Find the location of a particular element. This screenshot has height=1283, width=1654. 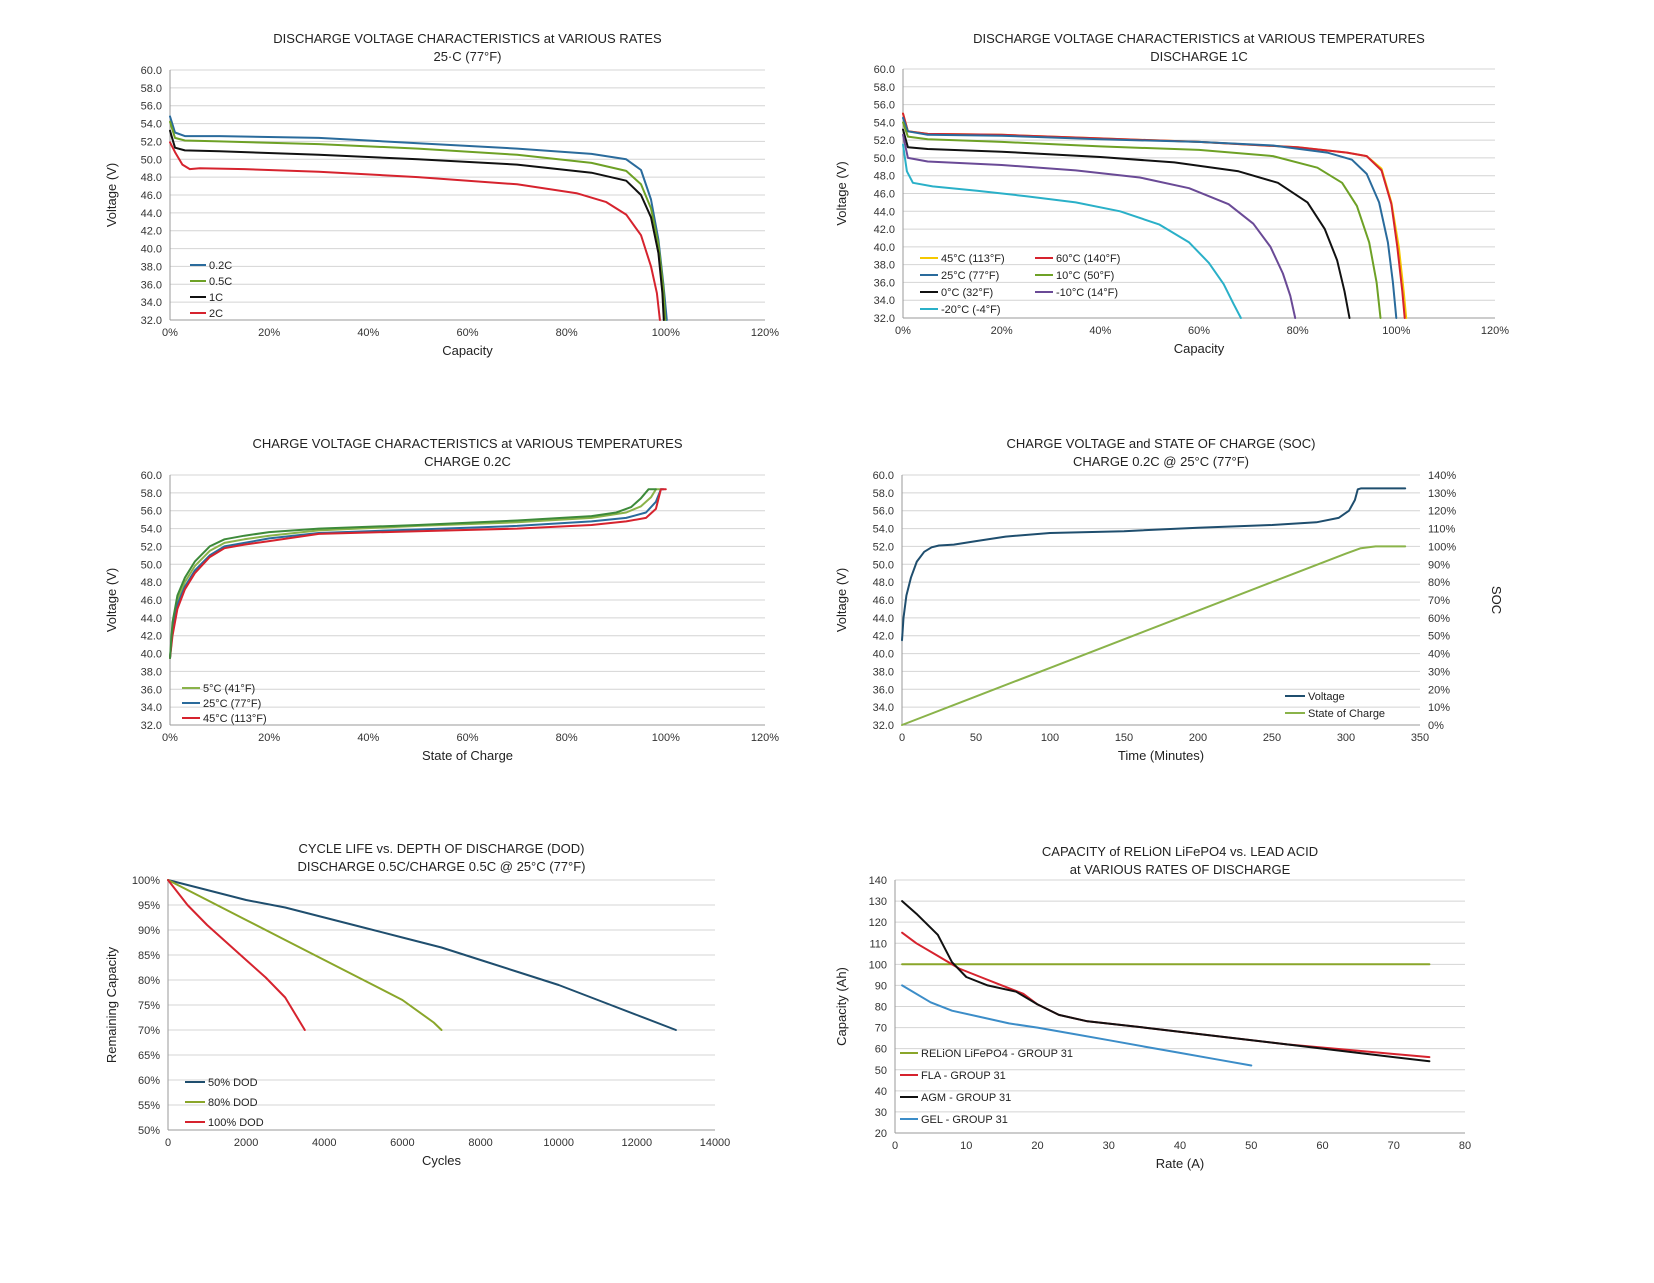

y-tick-label: 40 is located at coordinates (881, 1092).